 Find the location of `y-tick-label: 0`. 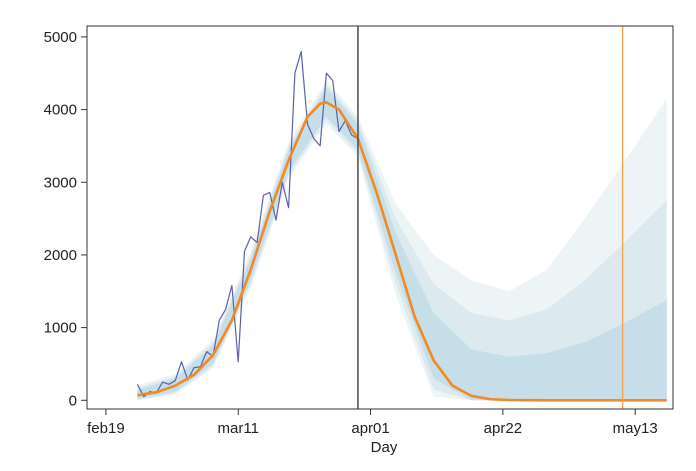

y-tick-label: 0 is located at coordinates (73, 400).